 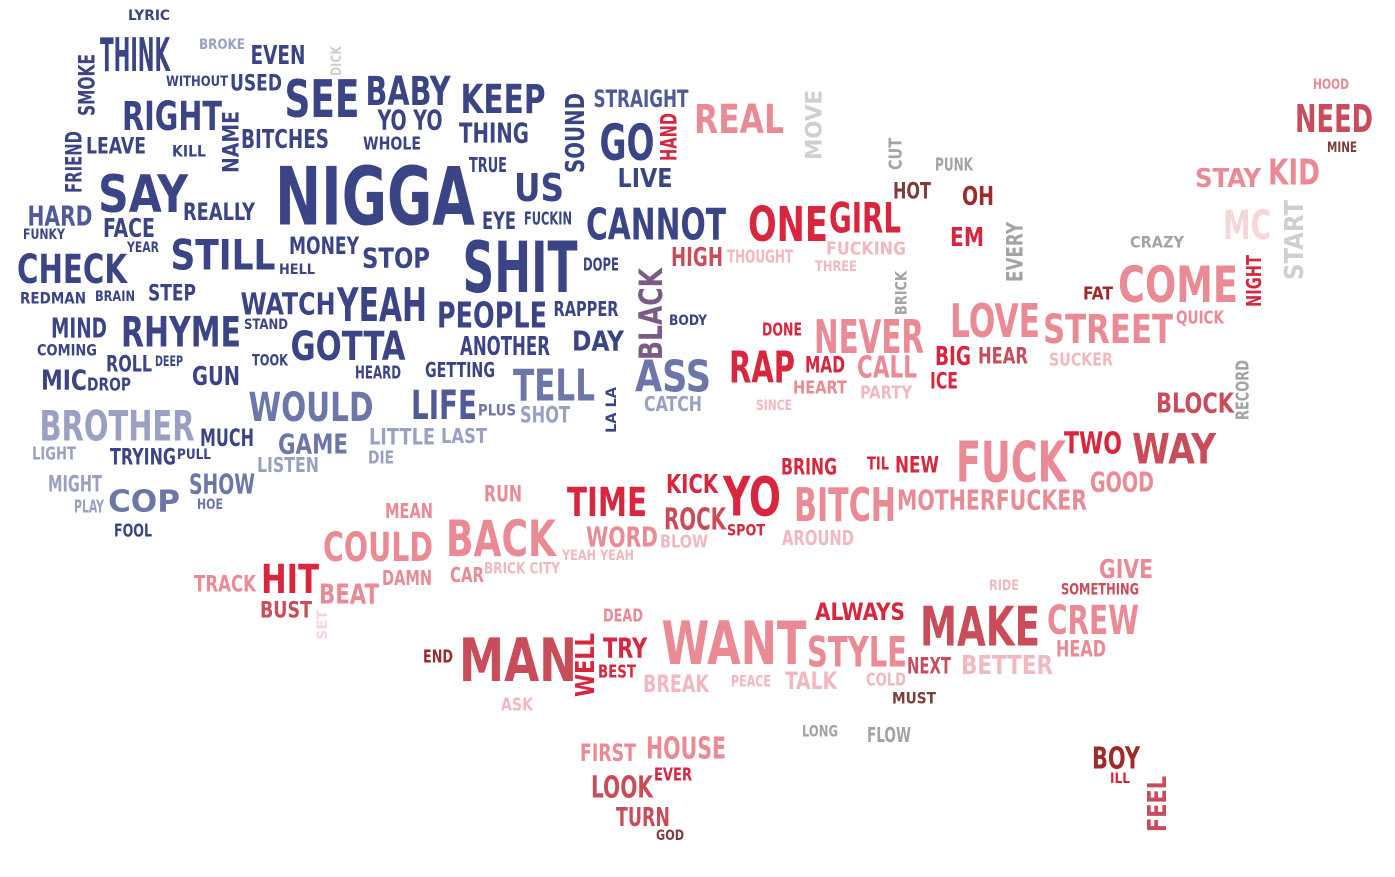 What do you see at coordinates (673, 775) in the screenshot?
I see `word-ever: EVER` at bounding box center [673, 775].